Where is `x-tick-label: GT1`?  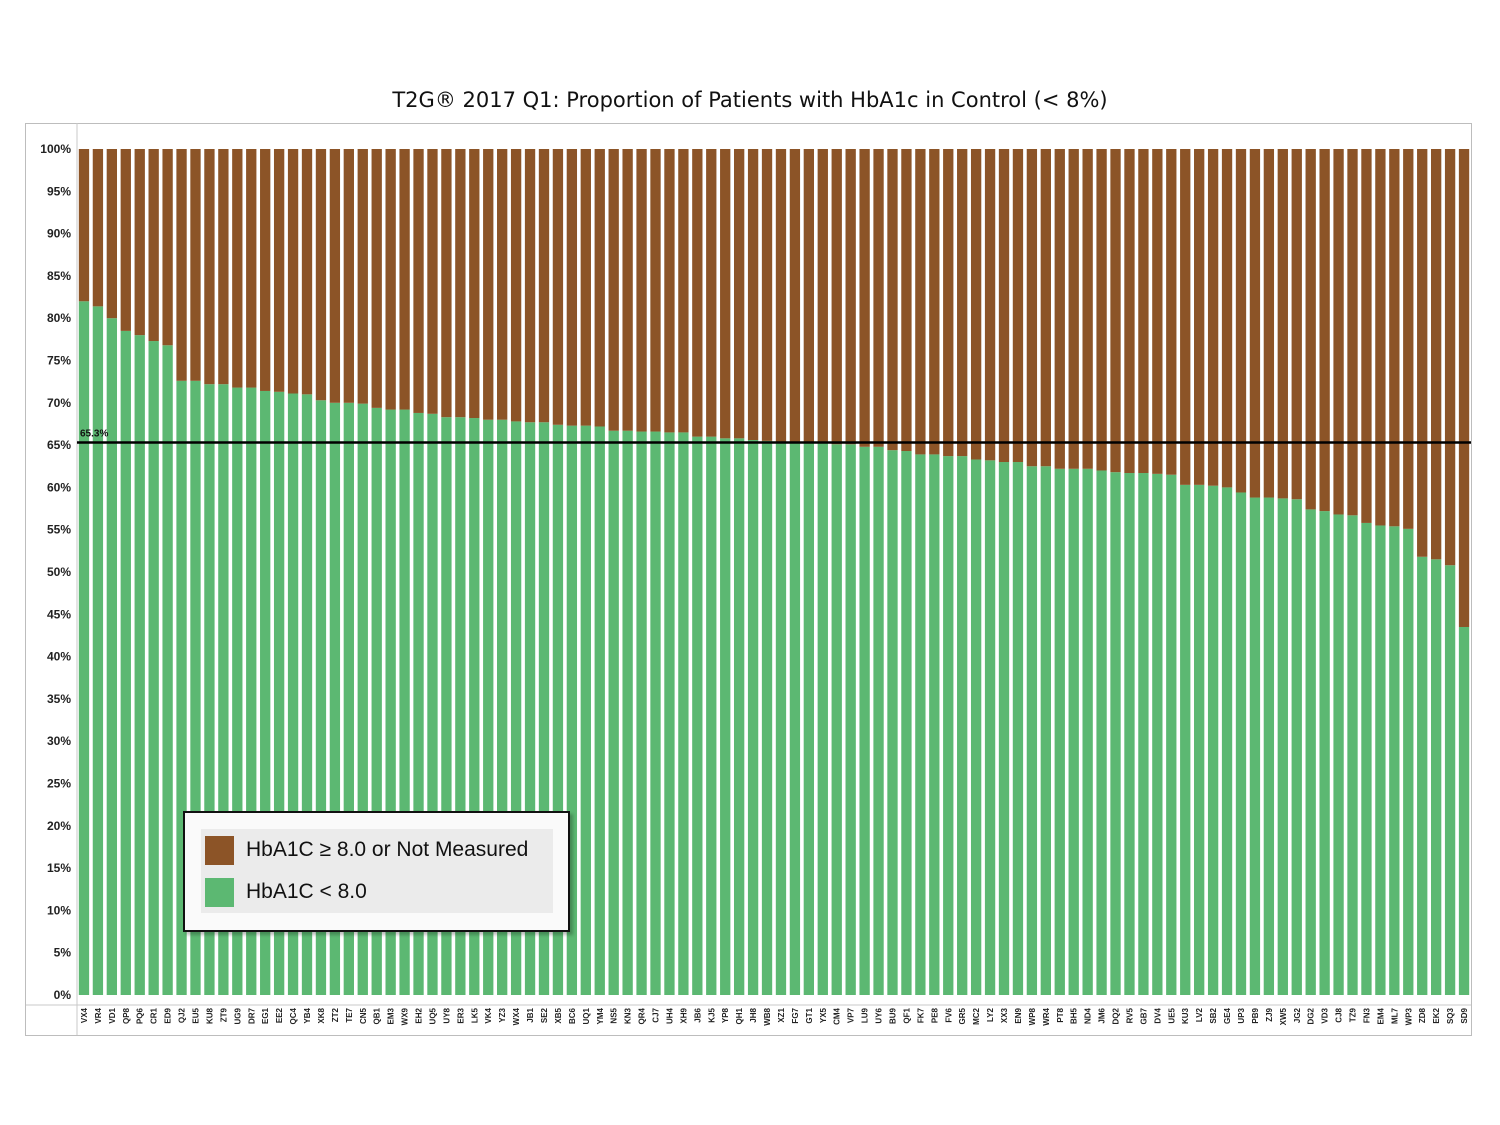
x-tick-label: GT1 is located at coordinates (809, 1015).